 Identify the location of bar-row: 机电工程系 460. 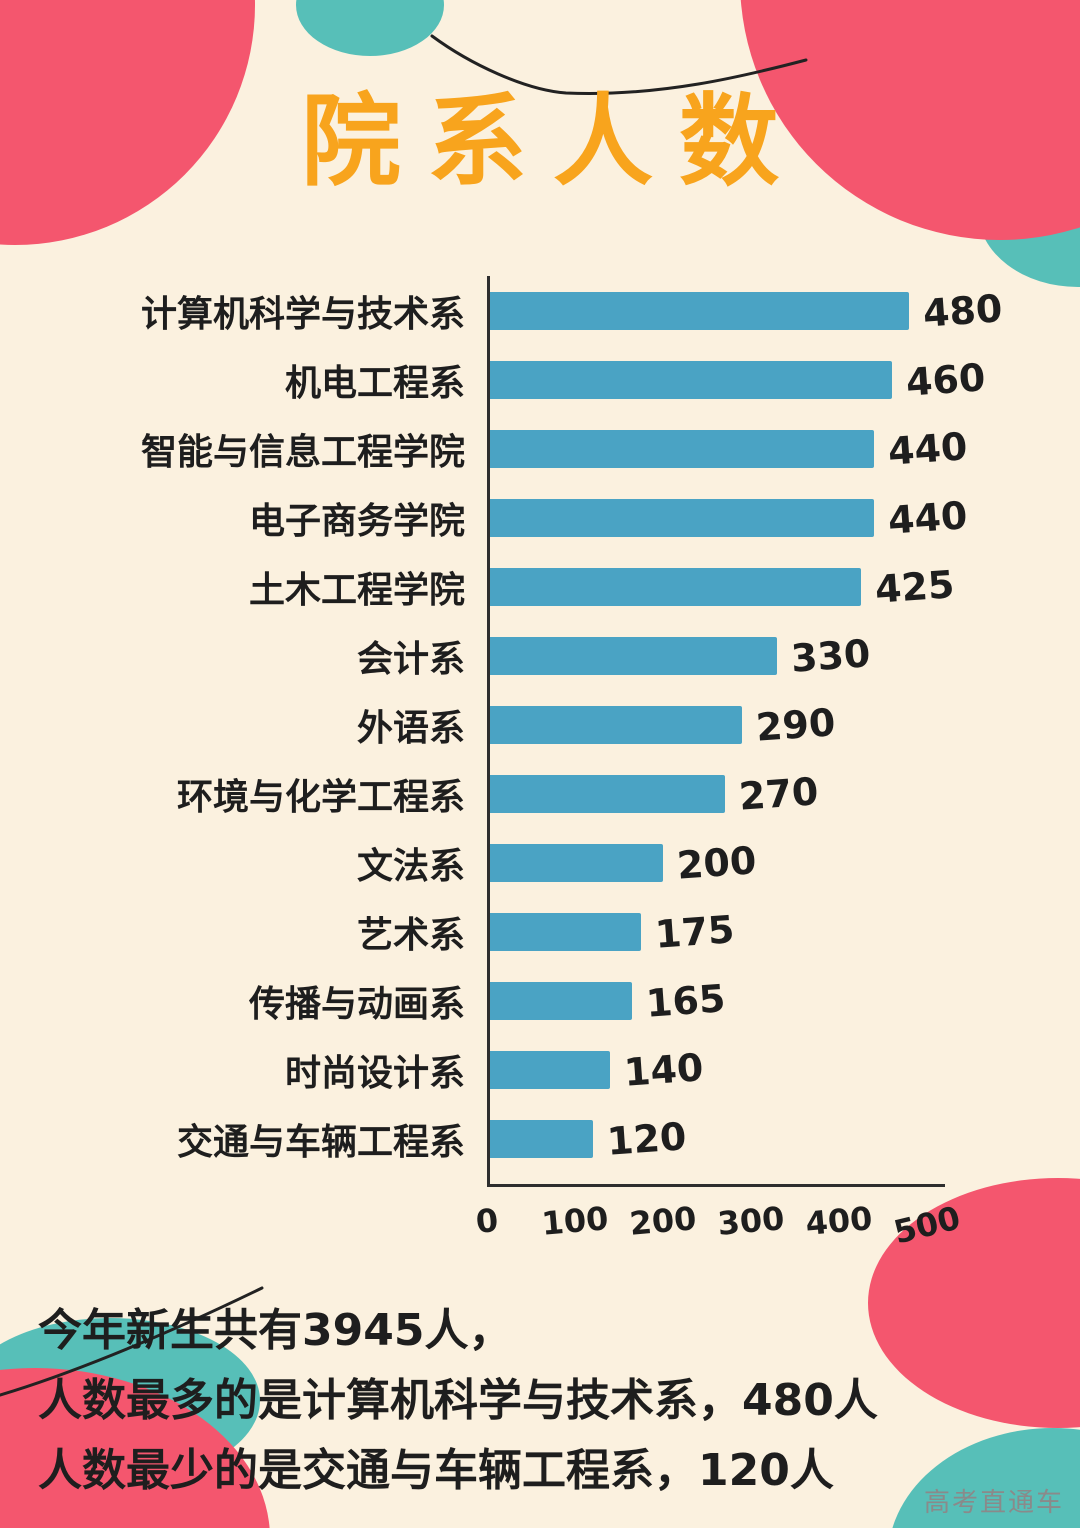
(540, 379).